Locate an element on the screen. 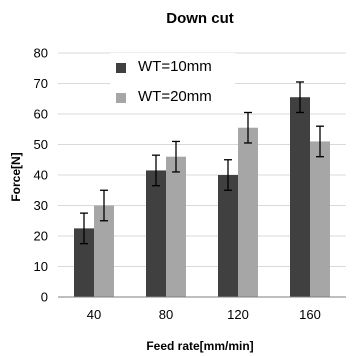  y-tick-label: 40 is located at coordinates (41, 175).